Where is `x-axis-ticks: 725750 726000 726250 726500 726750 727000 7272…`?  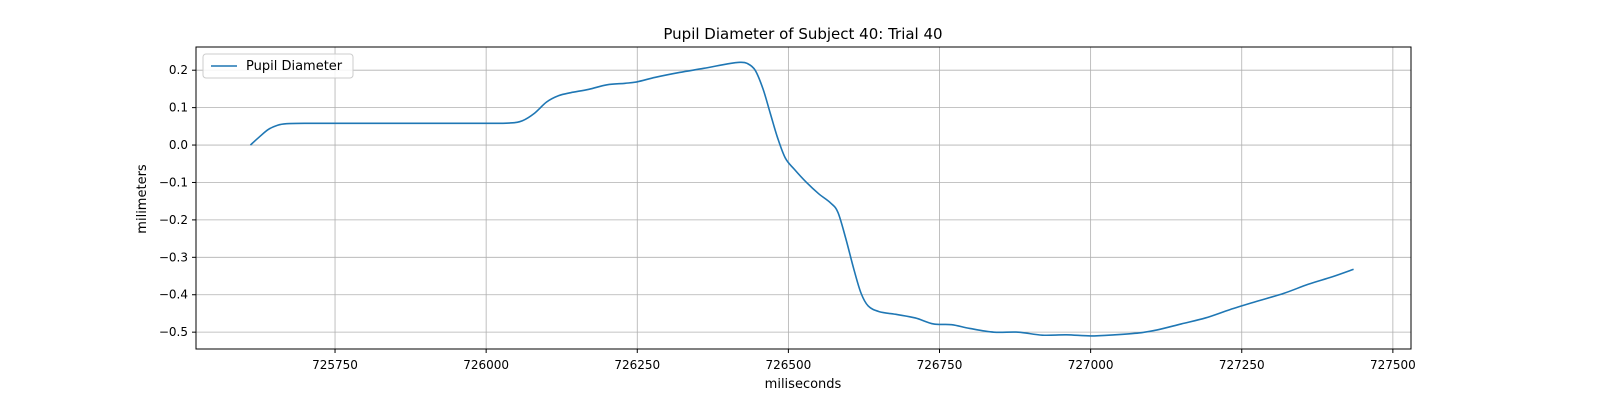 x-axis-ticks: 725750 726000 726250 726500 726750 727000 7272… is located at coordinates (864, 360).